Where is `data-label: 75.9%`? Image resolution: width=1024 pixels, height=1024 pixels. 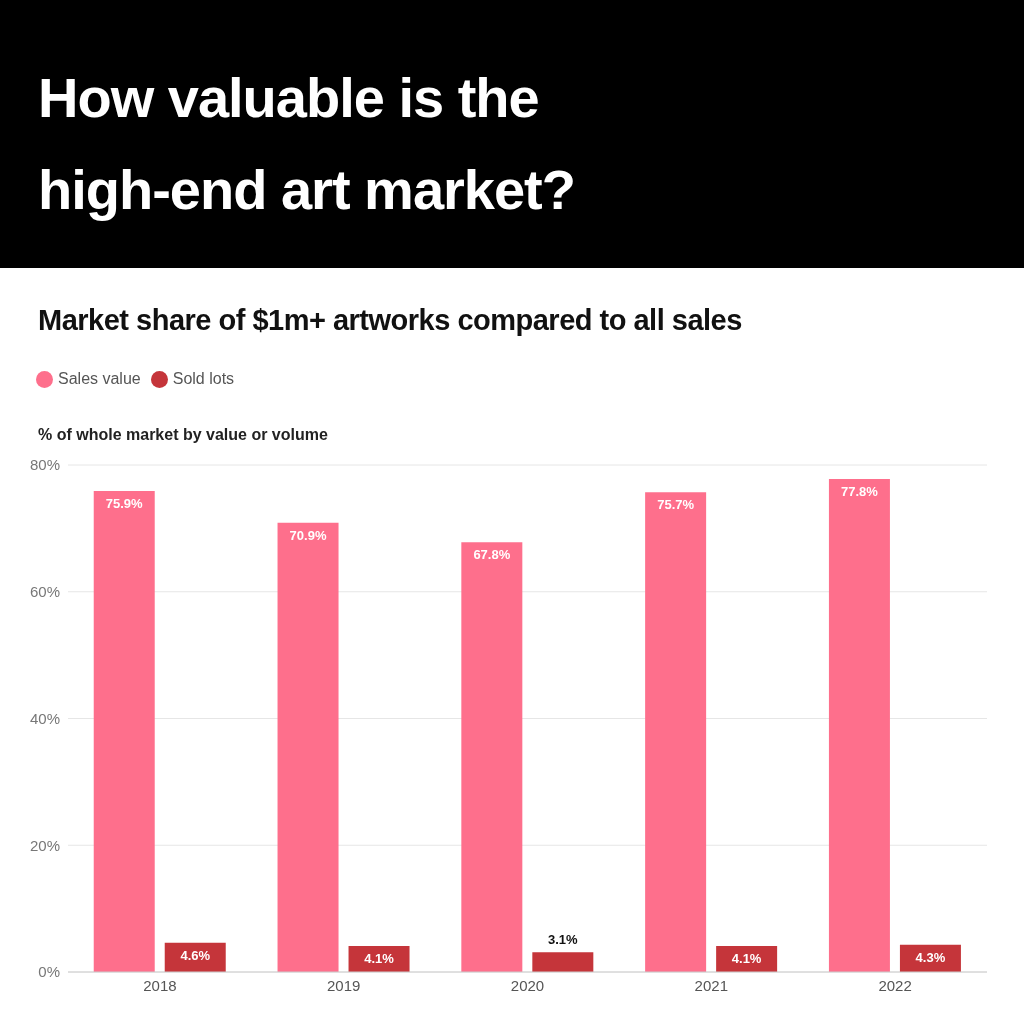 data-label: 75.9% is located at coordinates (124, 503).